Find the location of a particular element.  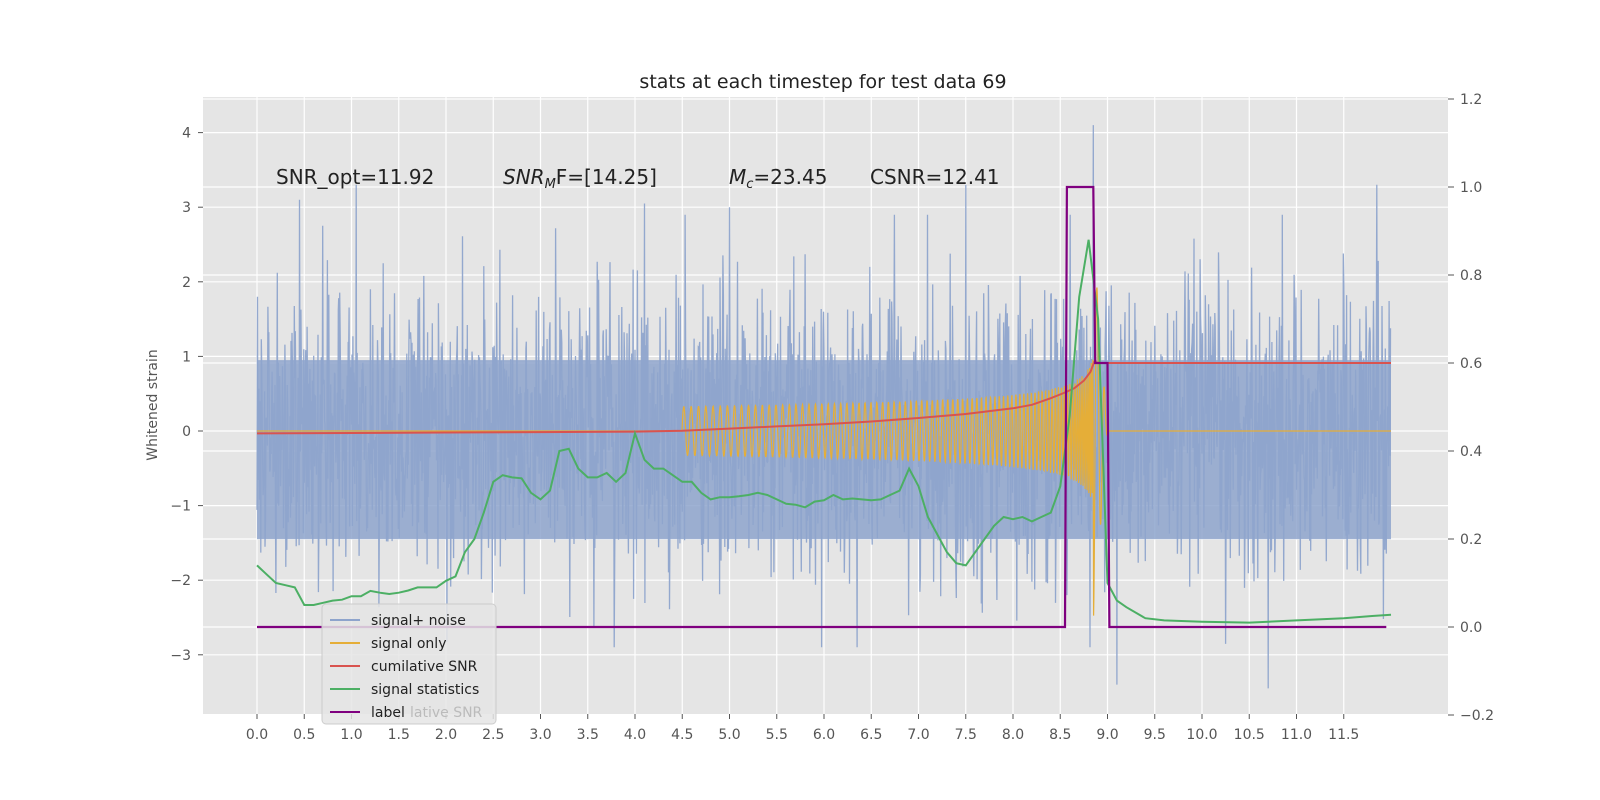

legend-entry: signal statistics is located at coordinates (425, 690).